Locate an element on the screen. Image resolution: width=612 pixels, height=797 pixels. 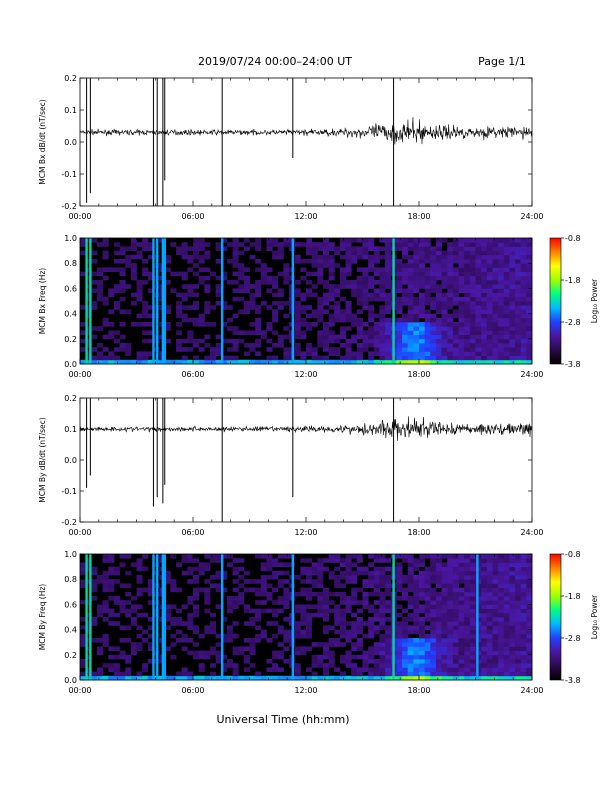
y-tick-label: 0.1 is located at coordinates (70, 110).